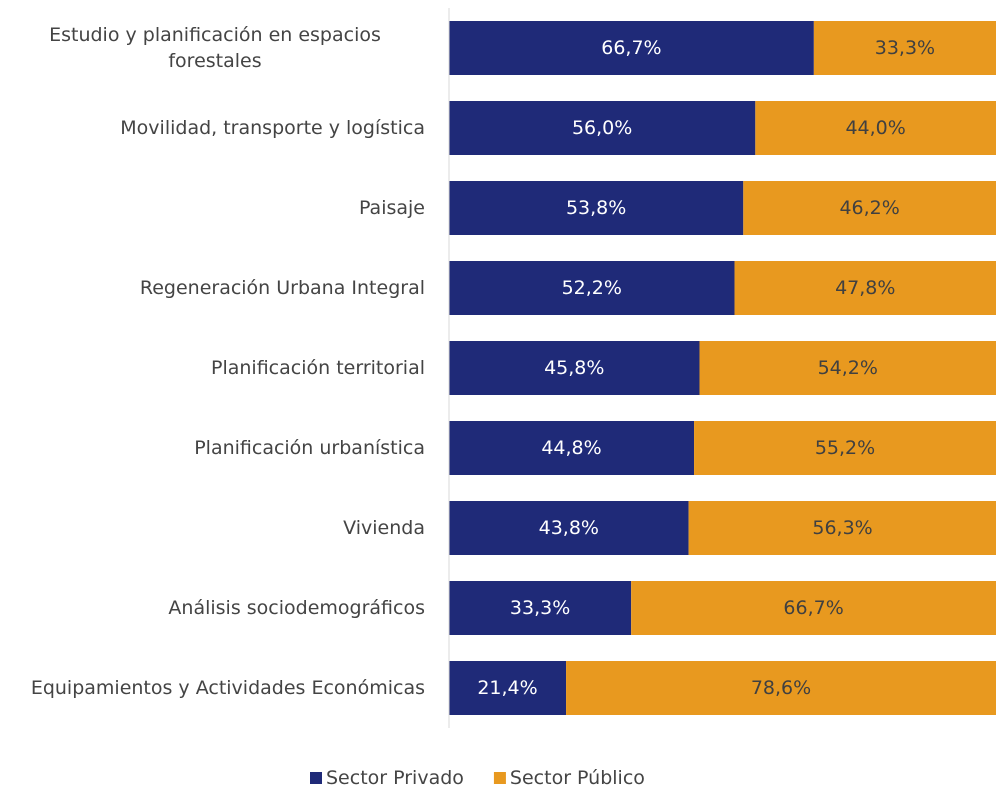 The image size is (996, 792). I want to click on value-label: 43,8%, so click(569, 528).